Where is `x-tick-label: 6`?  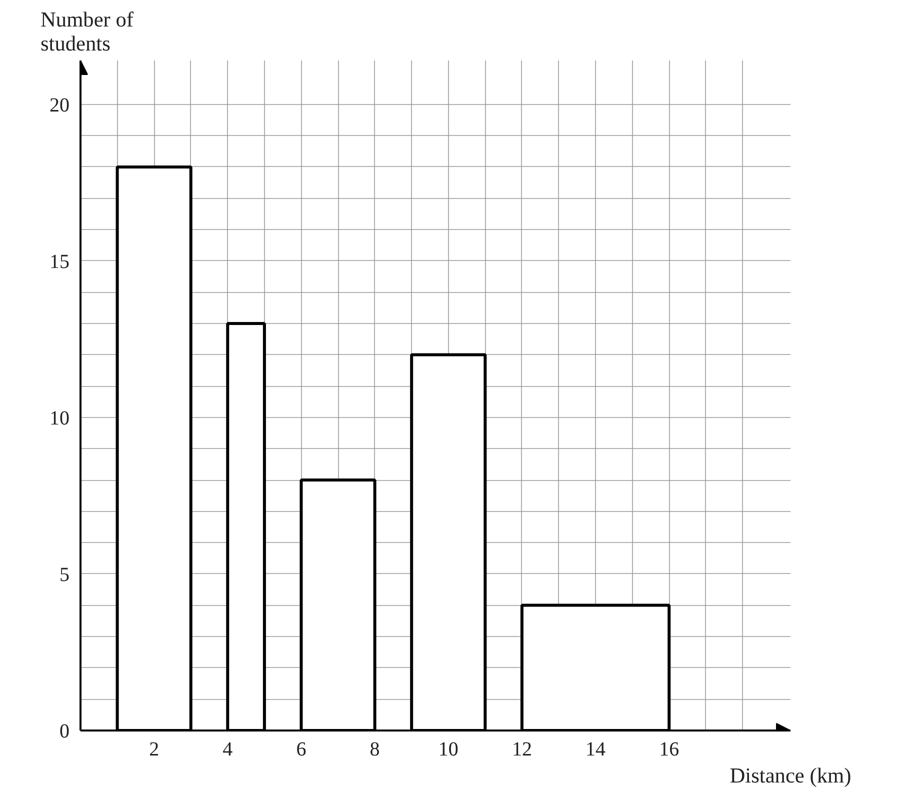 x-tick-label: 6 is located at coordinates (301, 749).